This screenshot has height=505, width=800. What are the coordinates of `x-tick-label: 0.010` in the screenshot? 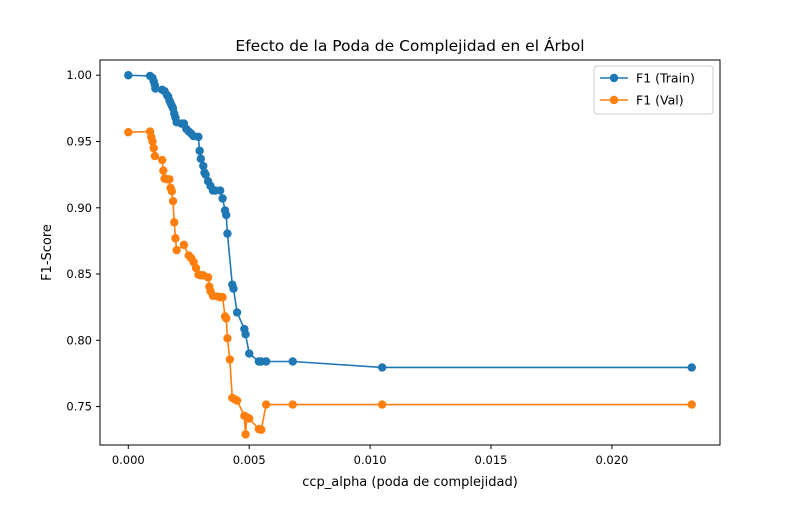 It's located at (370, 460).